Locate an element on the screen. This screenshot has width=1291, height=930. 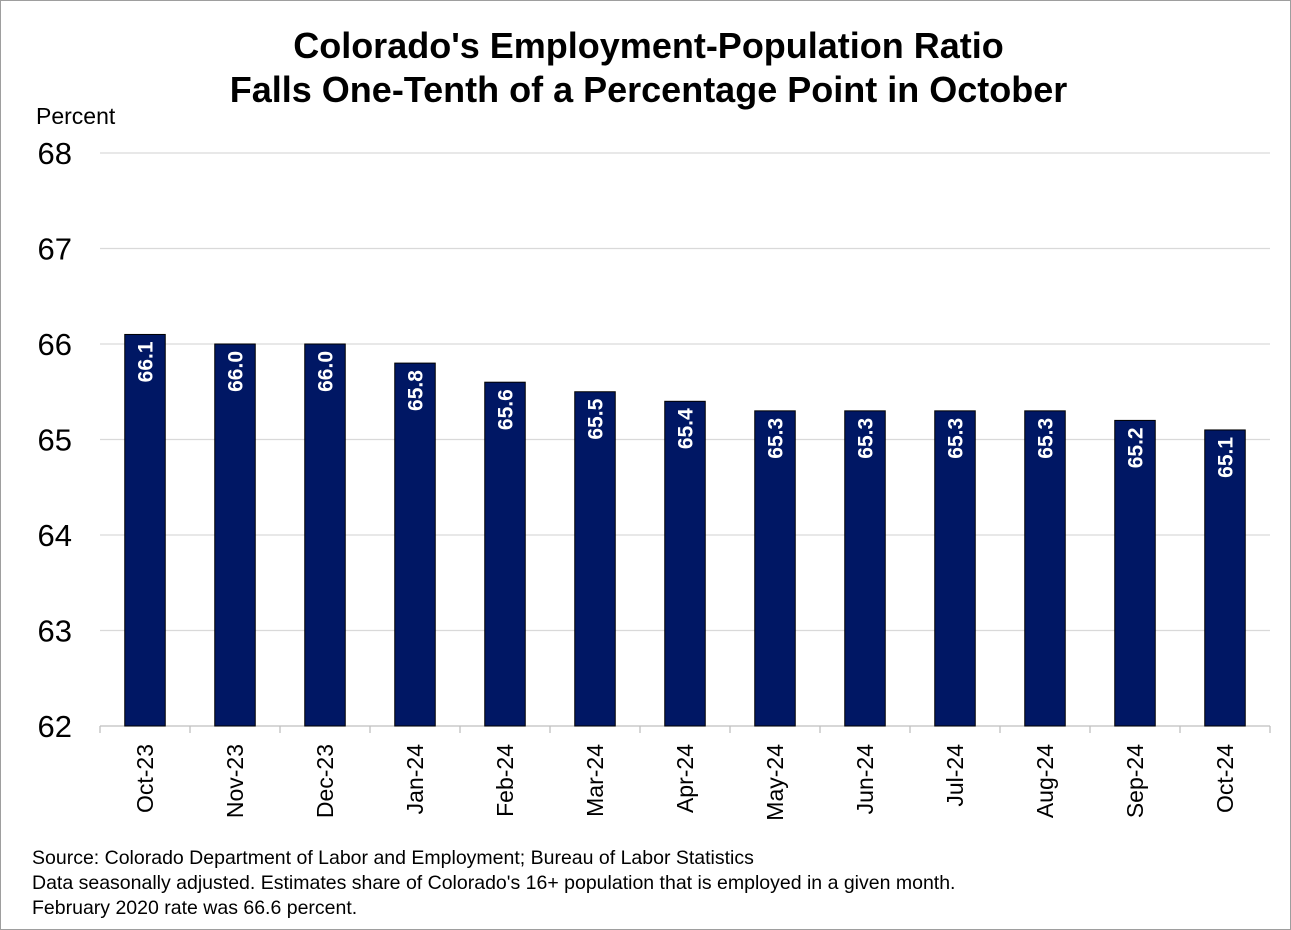
x-tick-label: Dec-23 is located at coordinates (325, 781).